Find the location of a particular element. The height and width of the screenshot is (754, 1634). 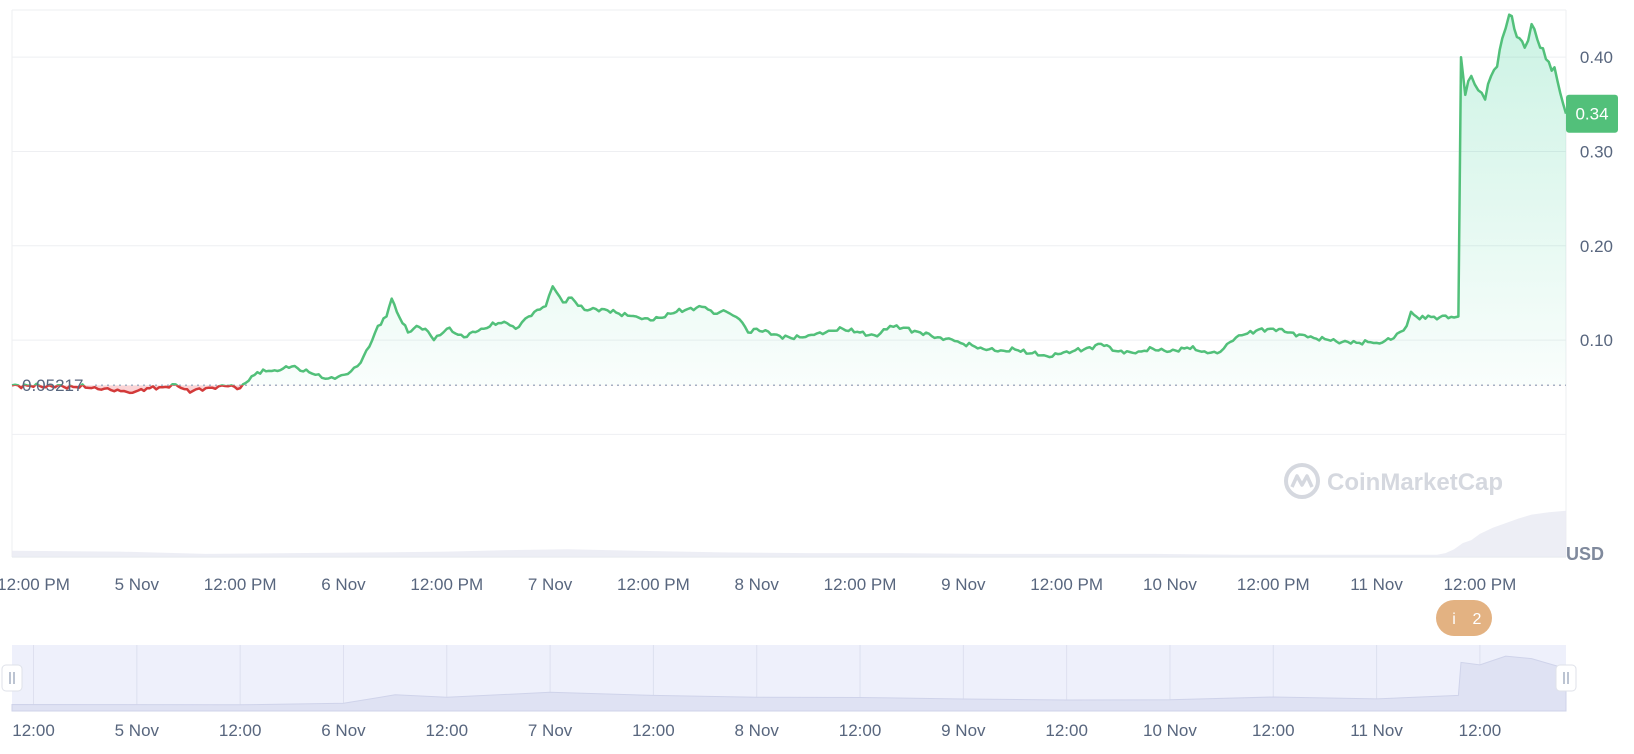

baseline-label: 0.05217 is located at coordinates (52, 385).